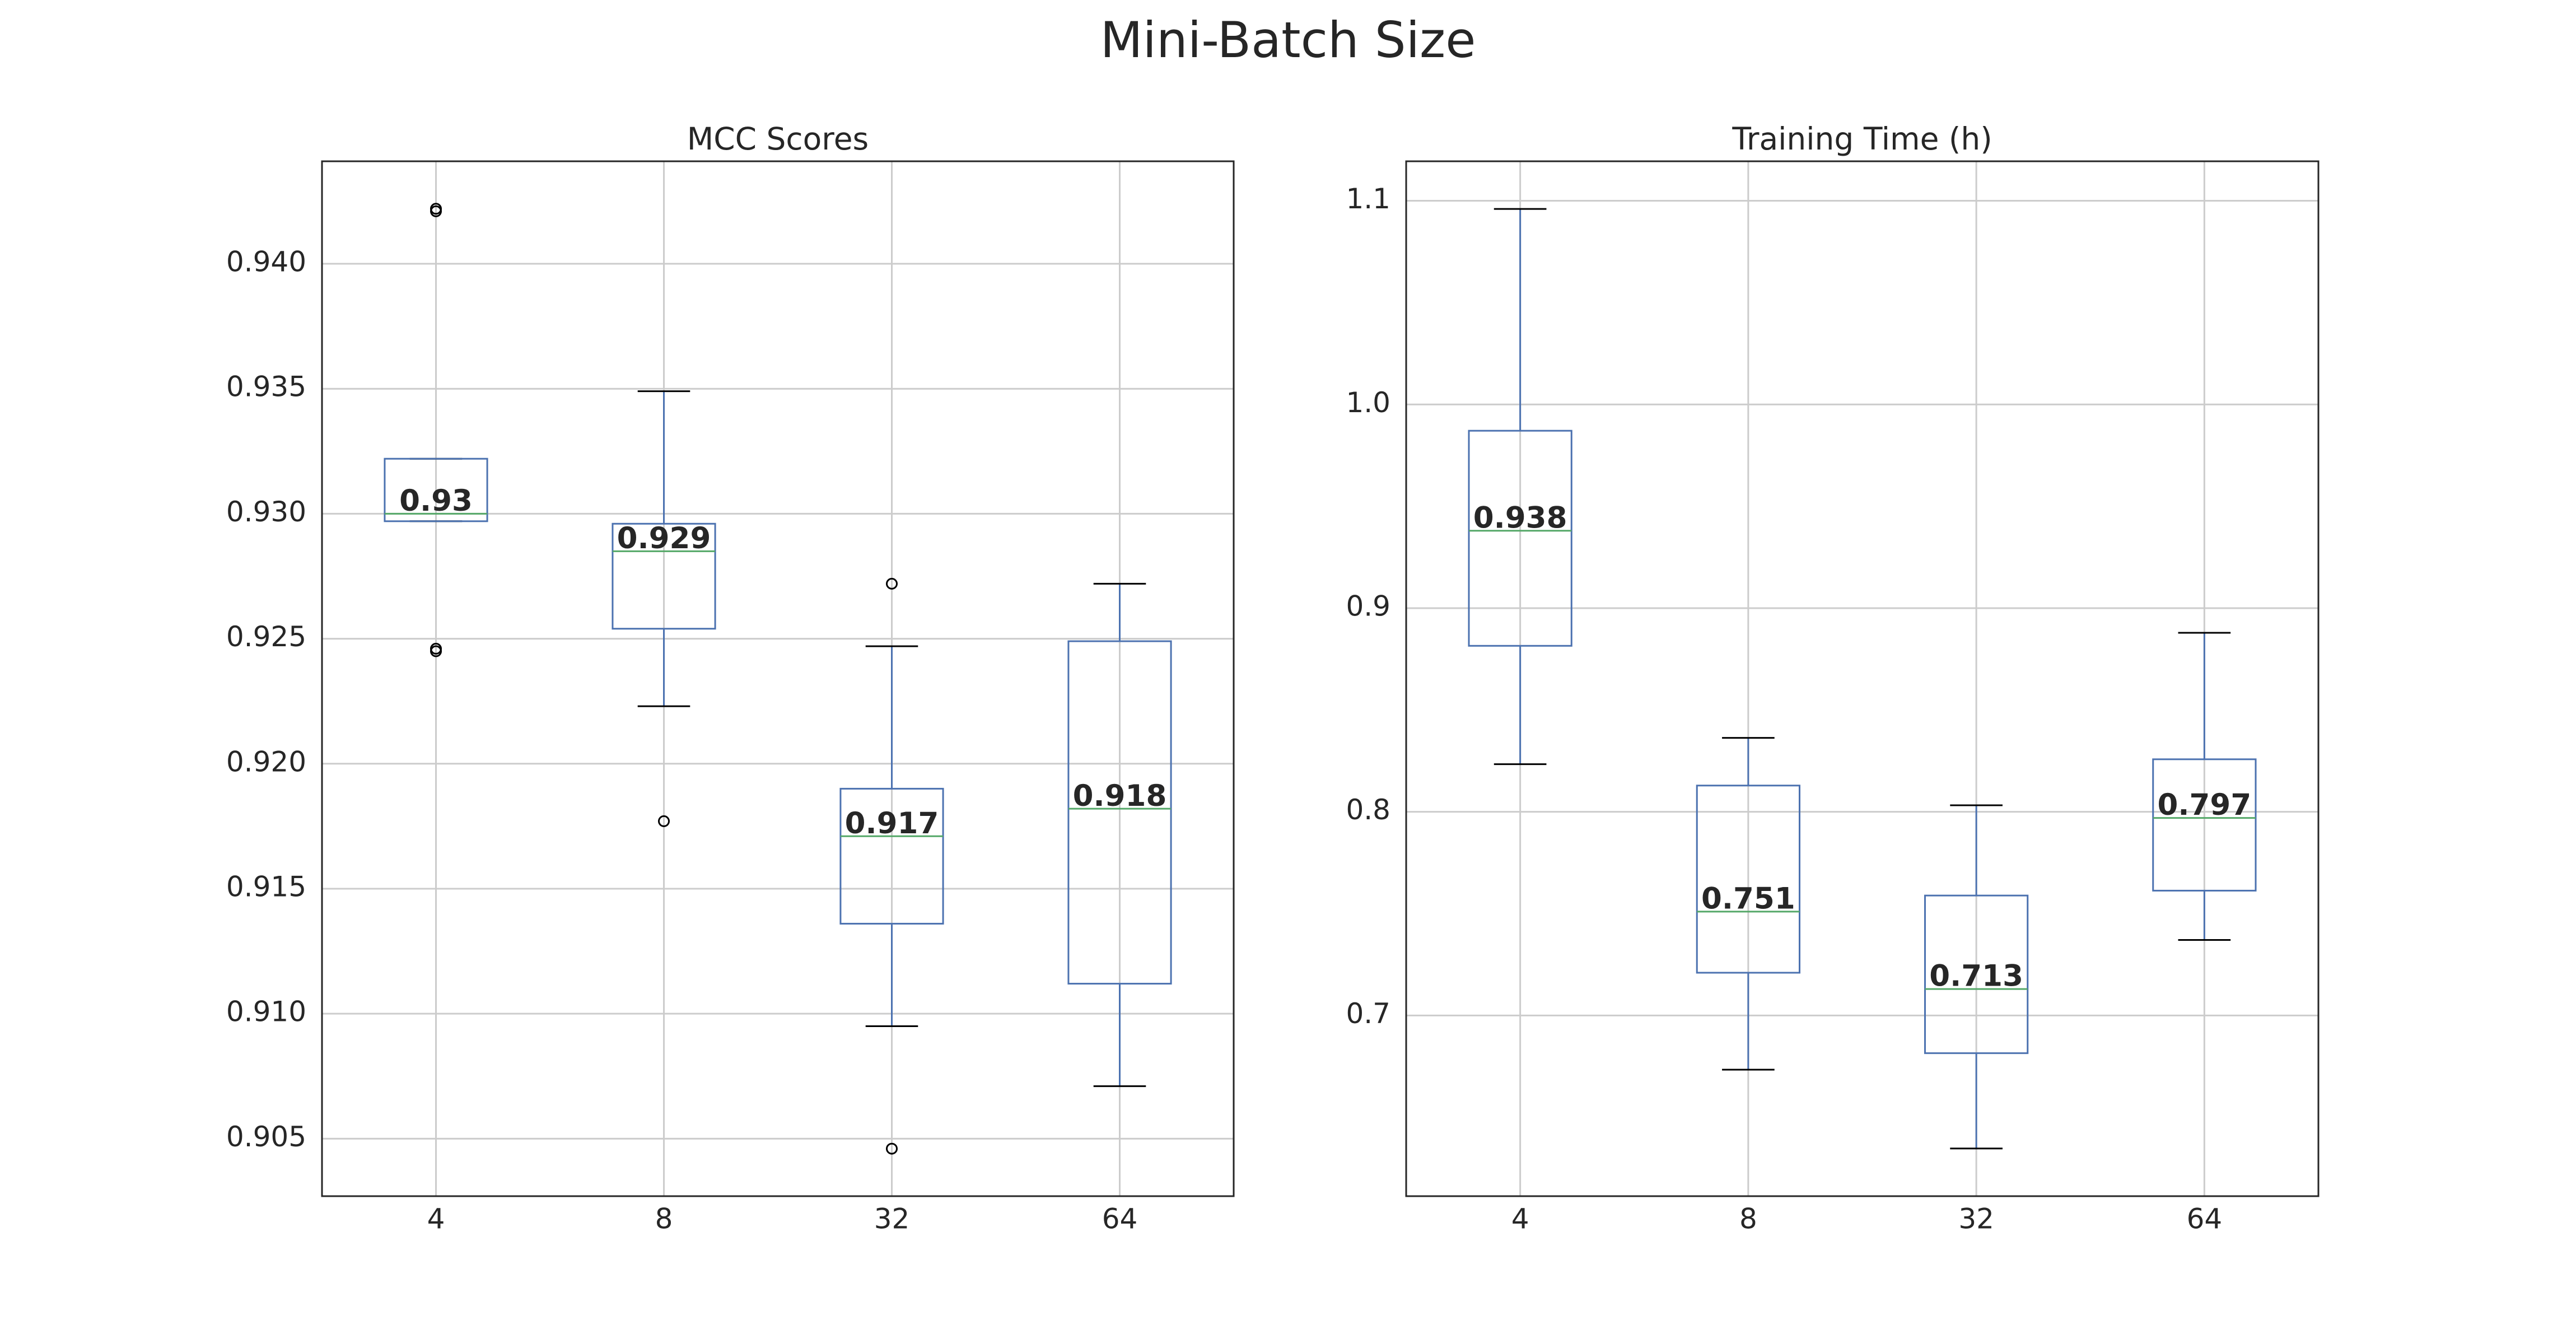 This screenshot has width=2576, height=1344. Describe the element at coordinates (1368, 403) in the screenshot. I see `y-tick-label: 1.0` at that location.